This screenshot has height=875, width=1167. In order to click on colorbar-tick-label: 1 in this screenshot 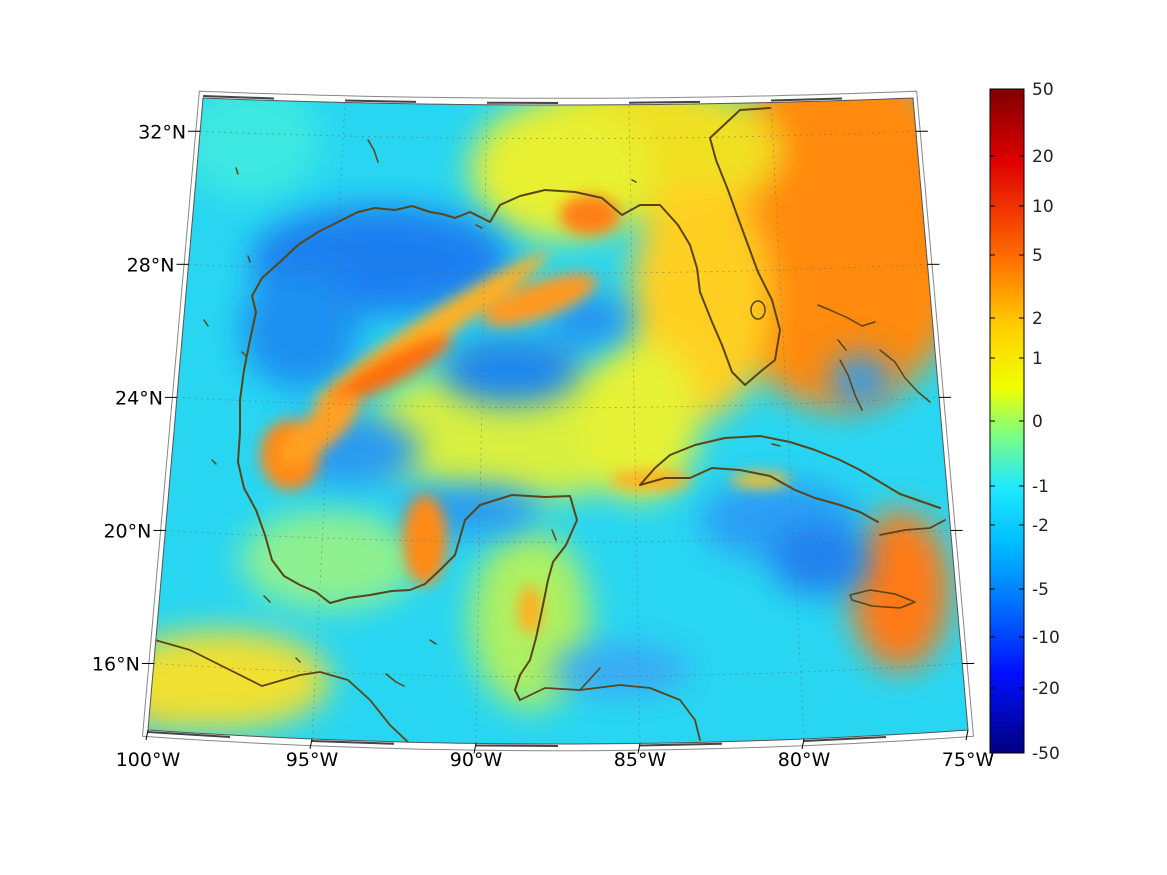, I will do `click(1037, 359)`.